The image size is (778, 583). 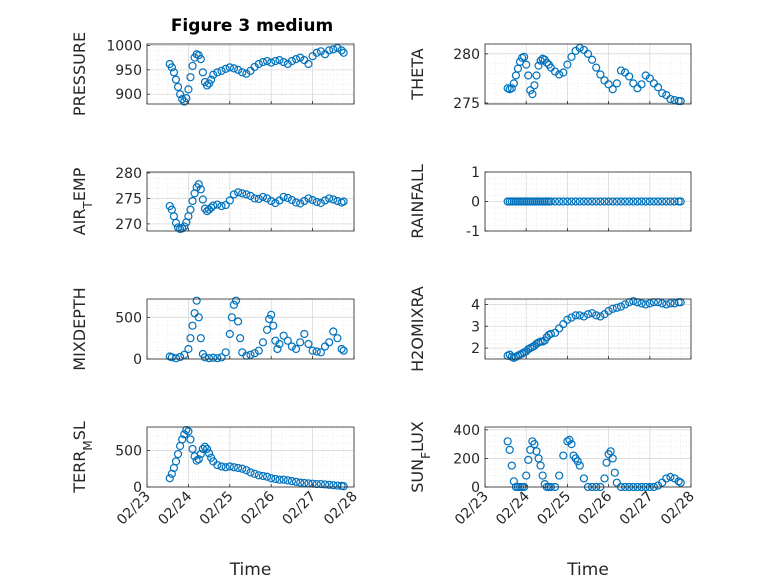 I want to click on axes-box, so click(x=588, y=74).